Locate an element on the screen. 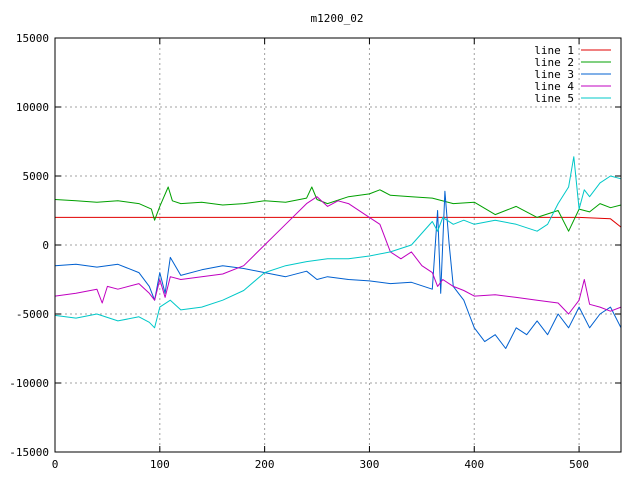 The image size is (640, 484). x-tick-label: 100 is located at coordinates (160, 464).